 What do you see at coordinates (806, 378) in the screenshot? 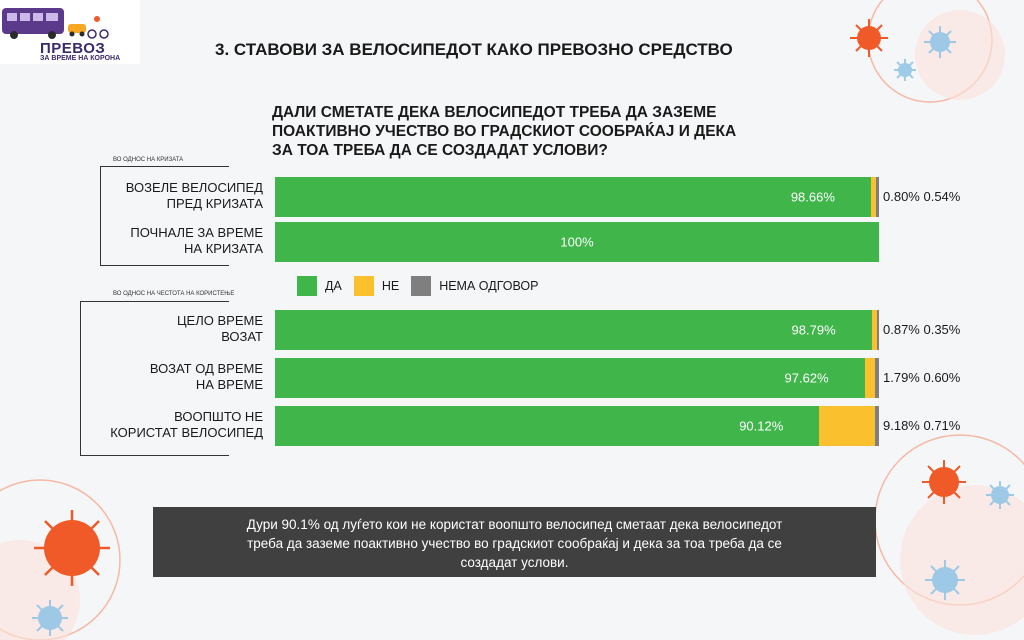
I see `data-label: 97.62%` at bounding box center [806, 378].